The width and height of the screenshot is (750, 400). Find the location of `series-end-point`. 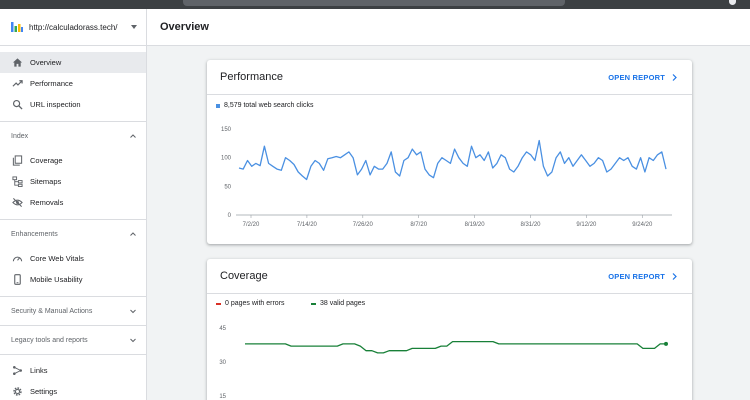

series-end-point is located at coordinates (666, 343).